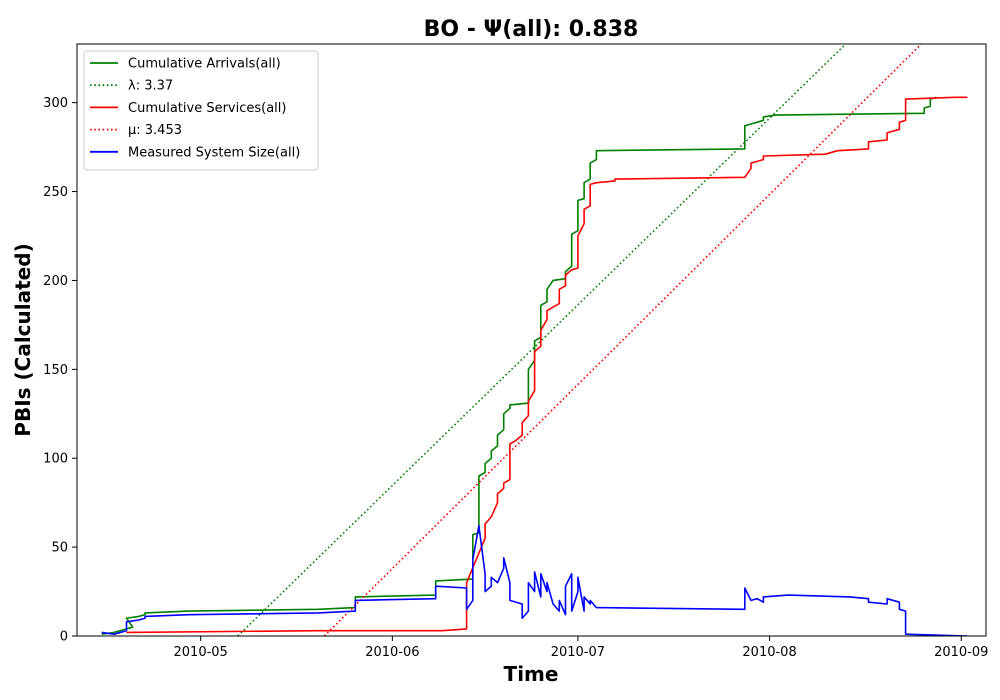 The image size is (1000, 700). I want to click on y-axis-ticks: 0 50 100 150 200 250 300, so click(60, 370).